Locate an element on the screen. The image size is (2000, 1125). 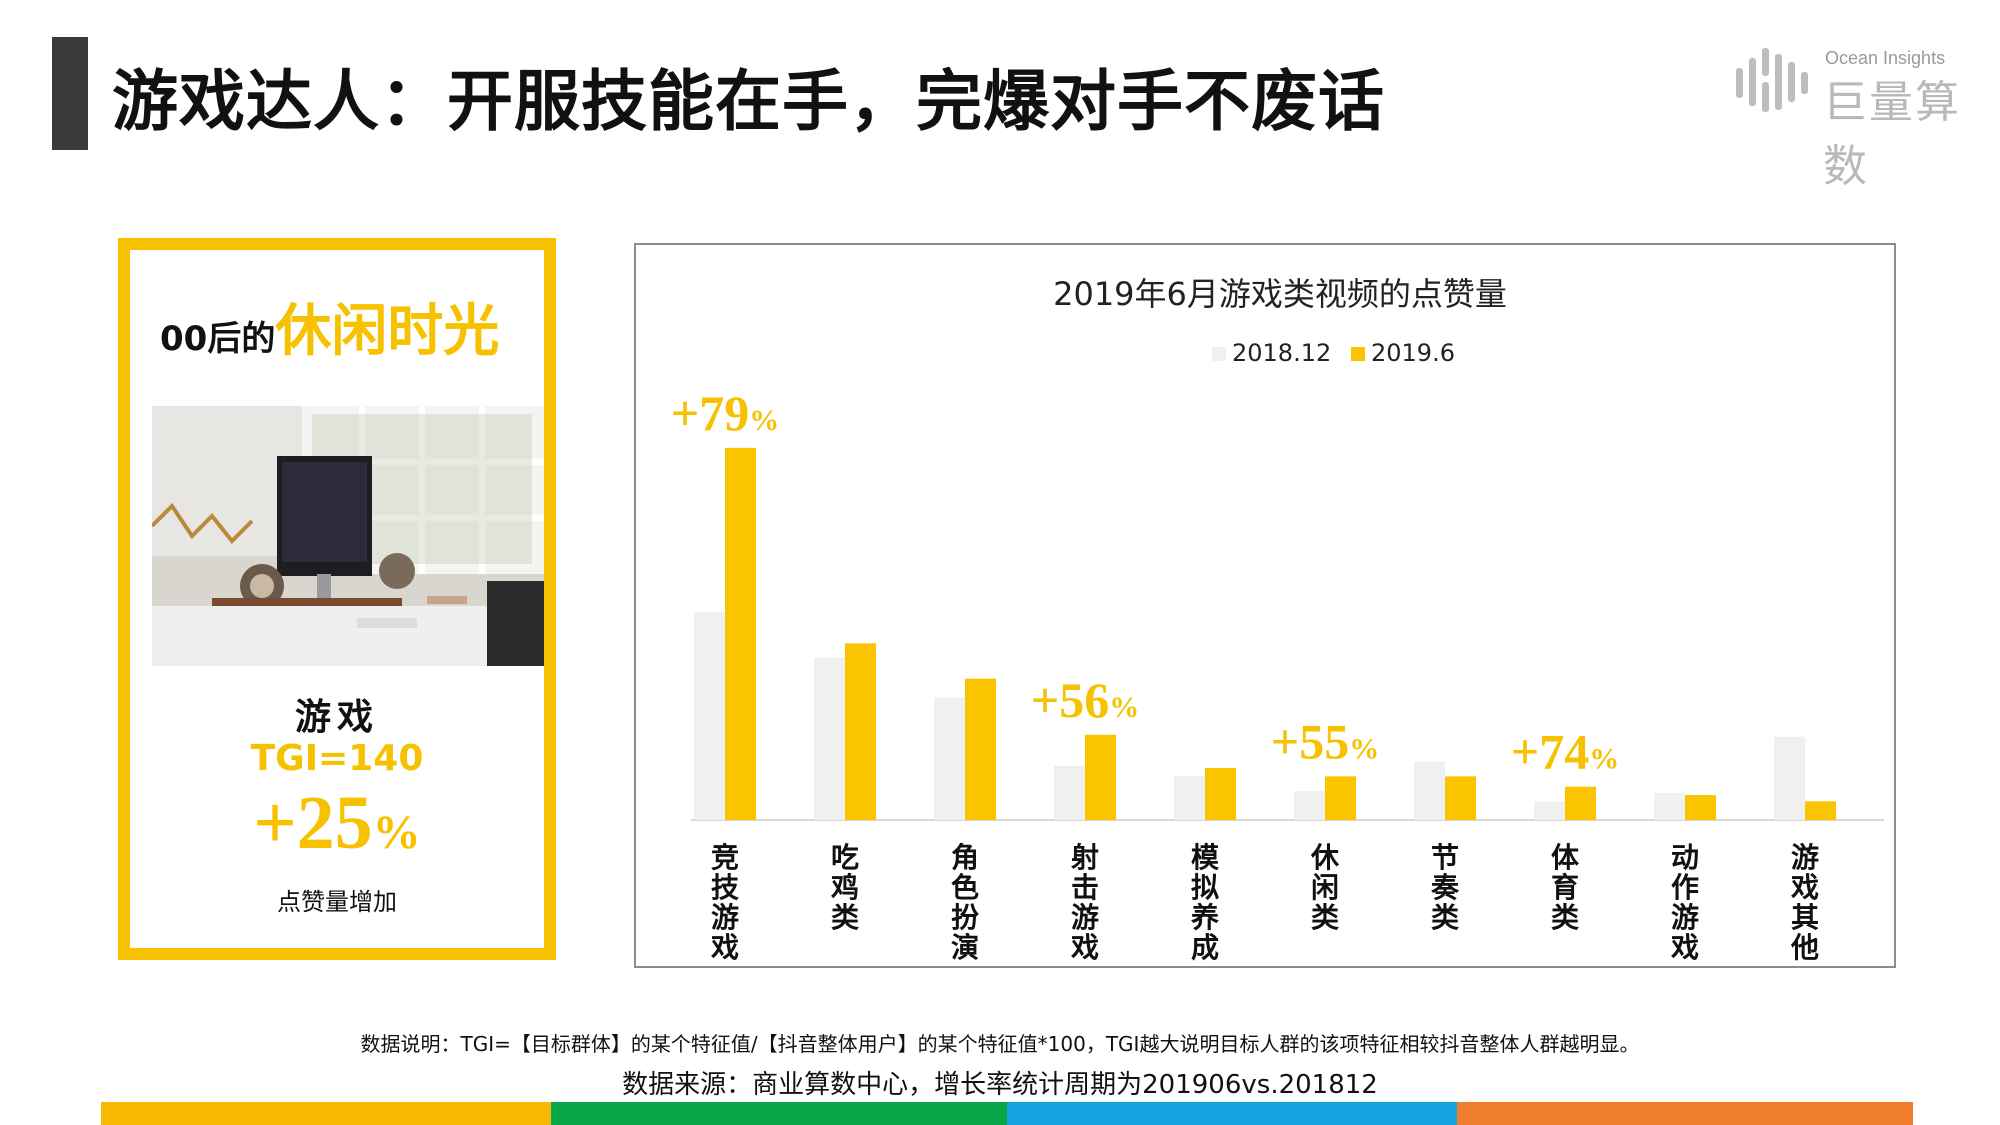
logo-text: 巨量算数 is located at coordinates (1892, 134).